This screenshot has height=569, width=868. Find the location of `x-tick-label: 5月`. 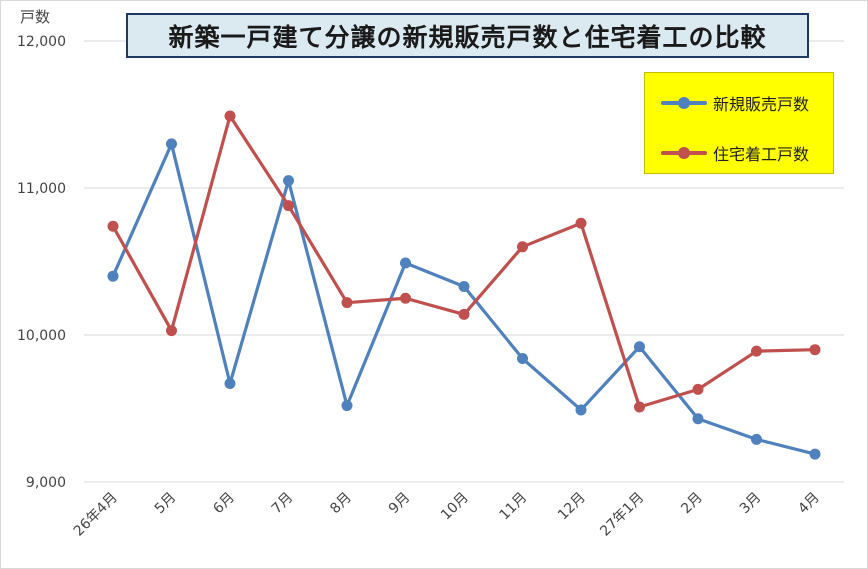

x-tick-label: 5月 is located at coordinates (166, 504).